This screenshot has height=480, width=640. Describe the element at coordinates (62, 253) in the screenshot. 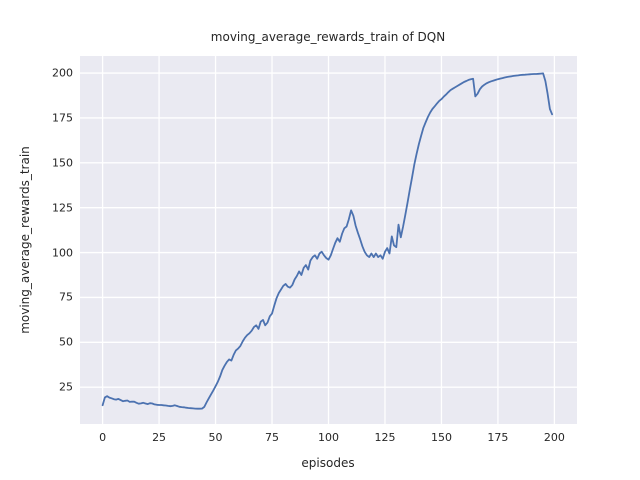

I see `y-tick-label: 100` at that location.